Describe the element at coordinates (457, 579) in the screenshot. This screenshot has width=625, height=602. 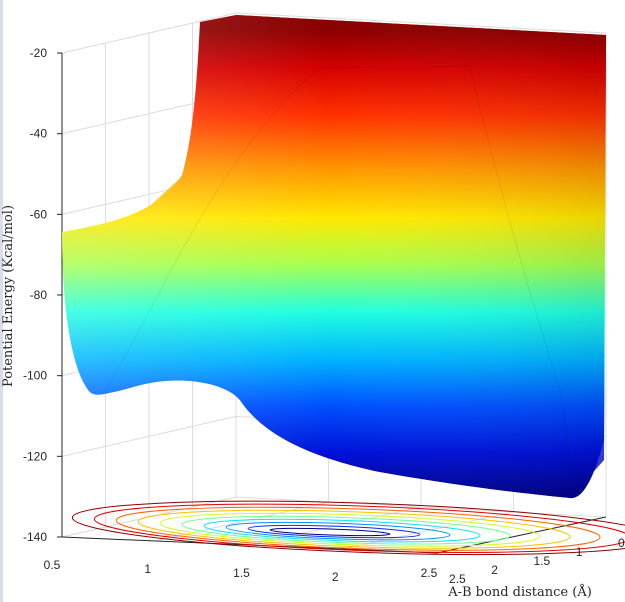
I see `y-tick-label: 2.5` at that location.